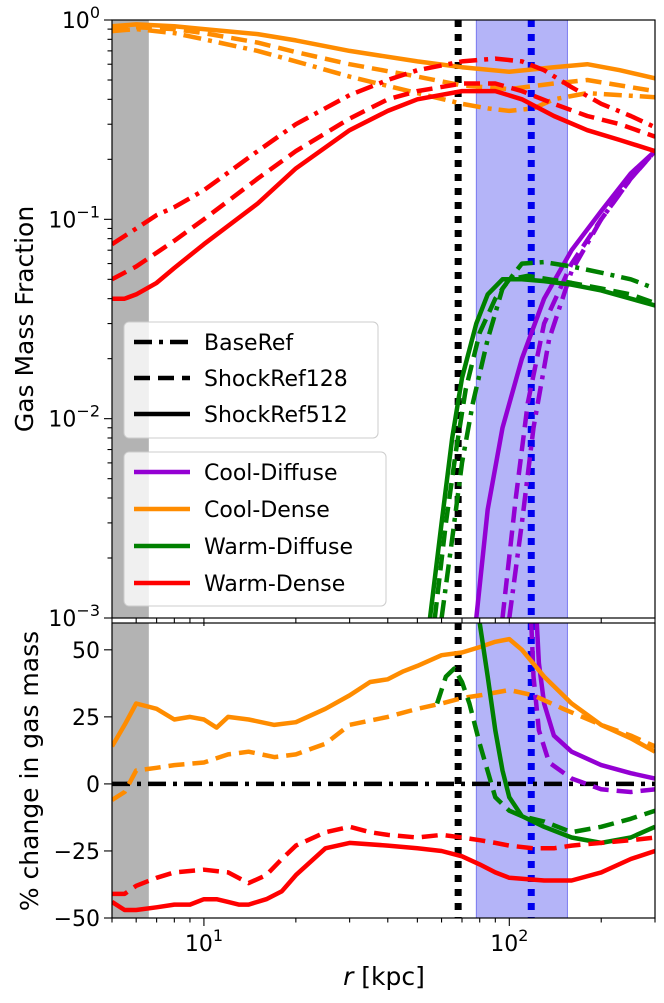  Describe the element at coordinates (74, 616) in the screenshot. I see `y-tick-label: 10⁻³` at that location.